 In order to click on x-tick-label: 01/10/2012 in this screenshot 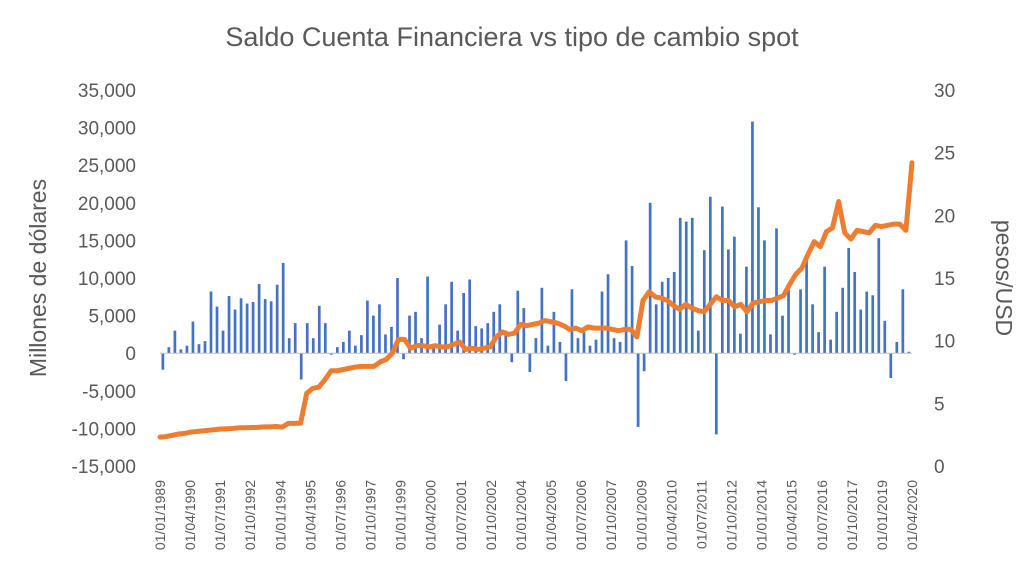, I will do `click(732, 515)`.